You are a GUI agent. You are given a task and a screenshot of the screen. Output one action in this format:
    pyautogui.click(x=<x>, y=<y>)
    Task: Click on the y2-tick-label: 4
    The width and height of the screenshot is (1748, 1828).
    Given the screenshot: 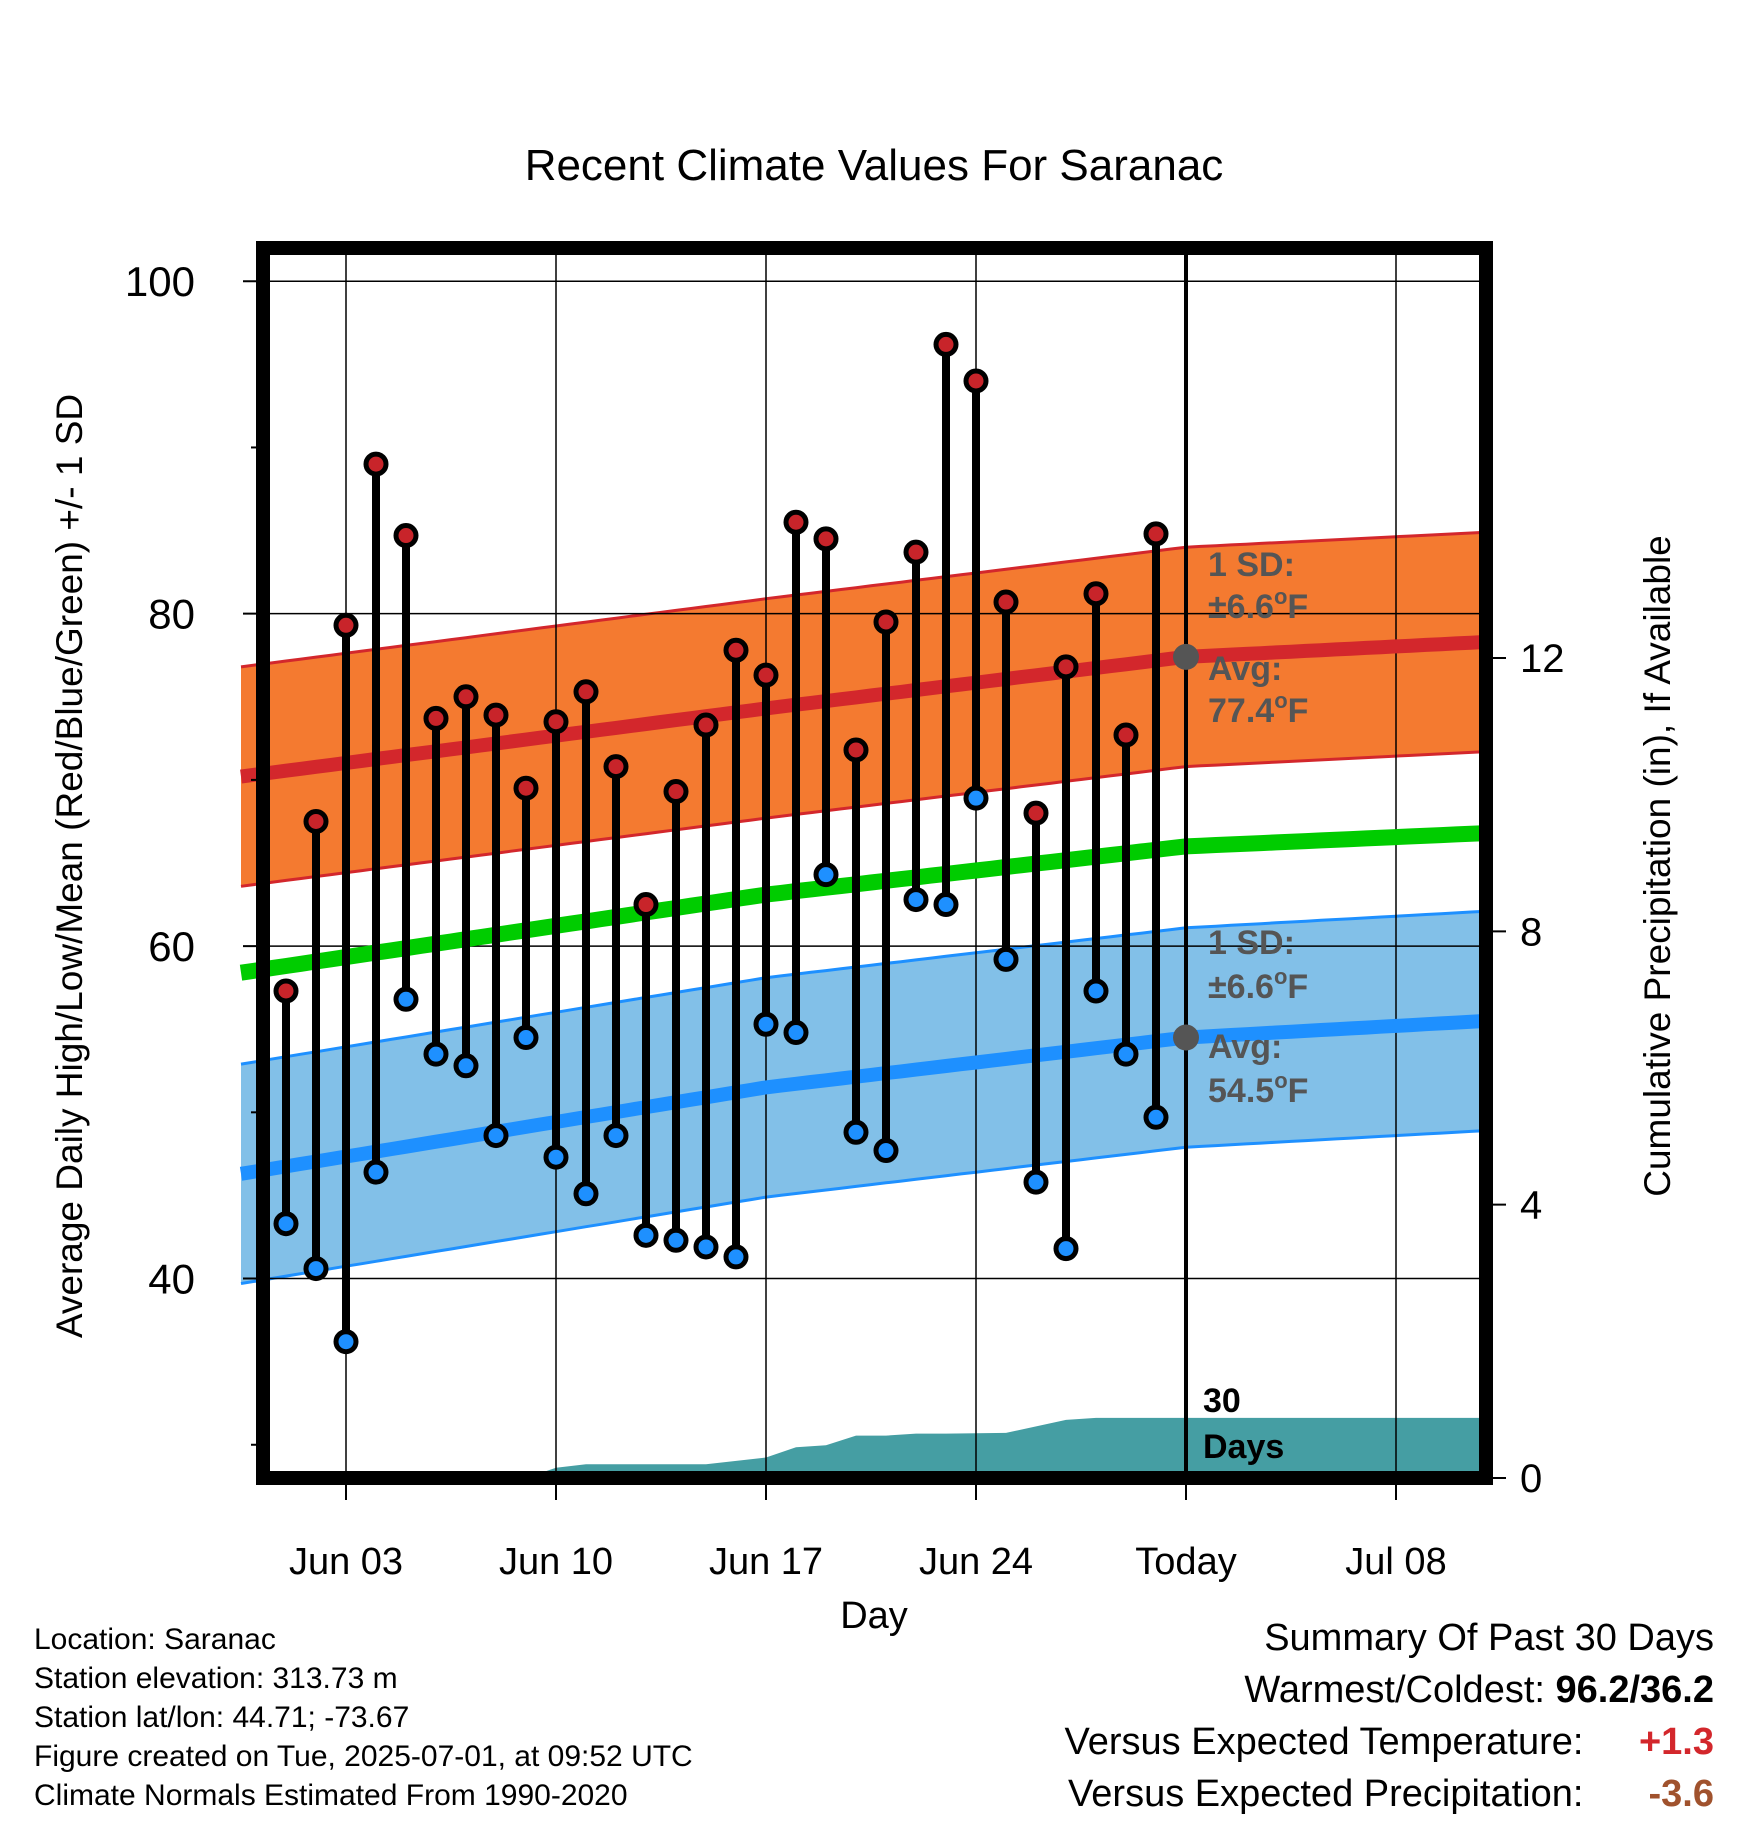 What is the action you would take?
    pyautogui.click(x=1531, y=1206)
    